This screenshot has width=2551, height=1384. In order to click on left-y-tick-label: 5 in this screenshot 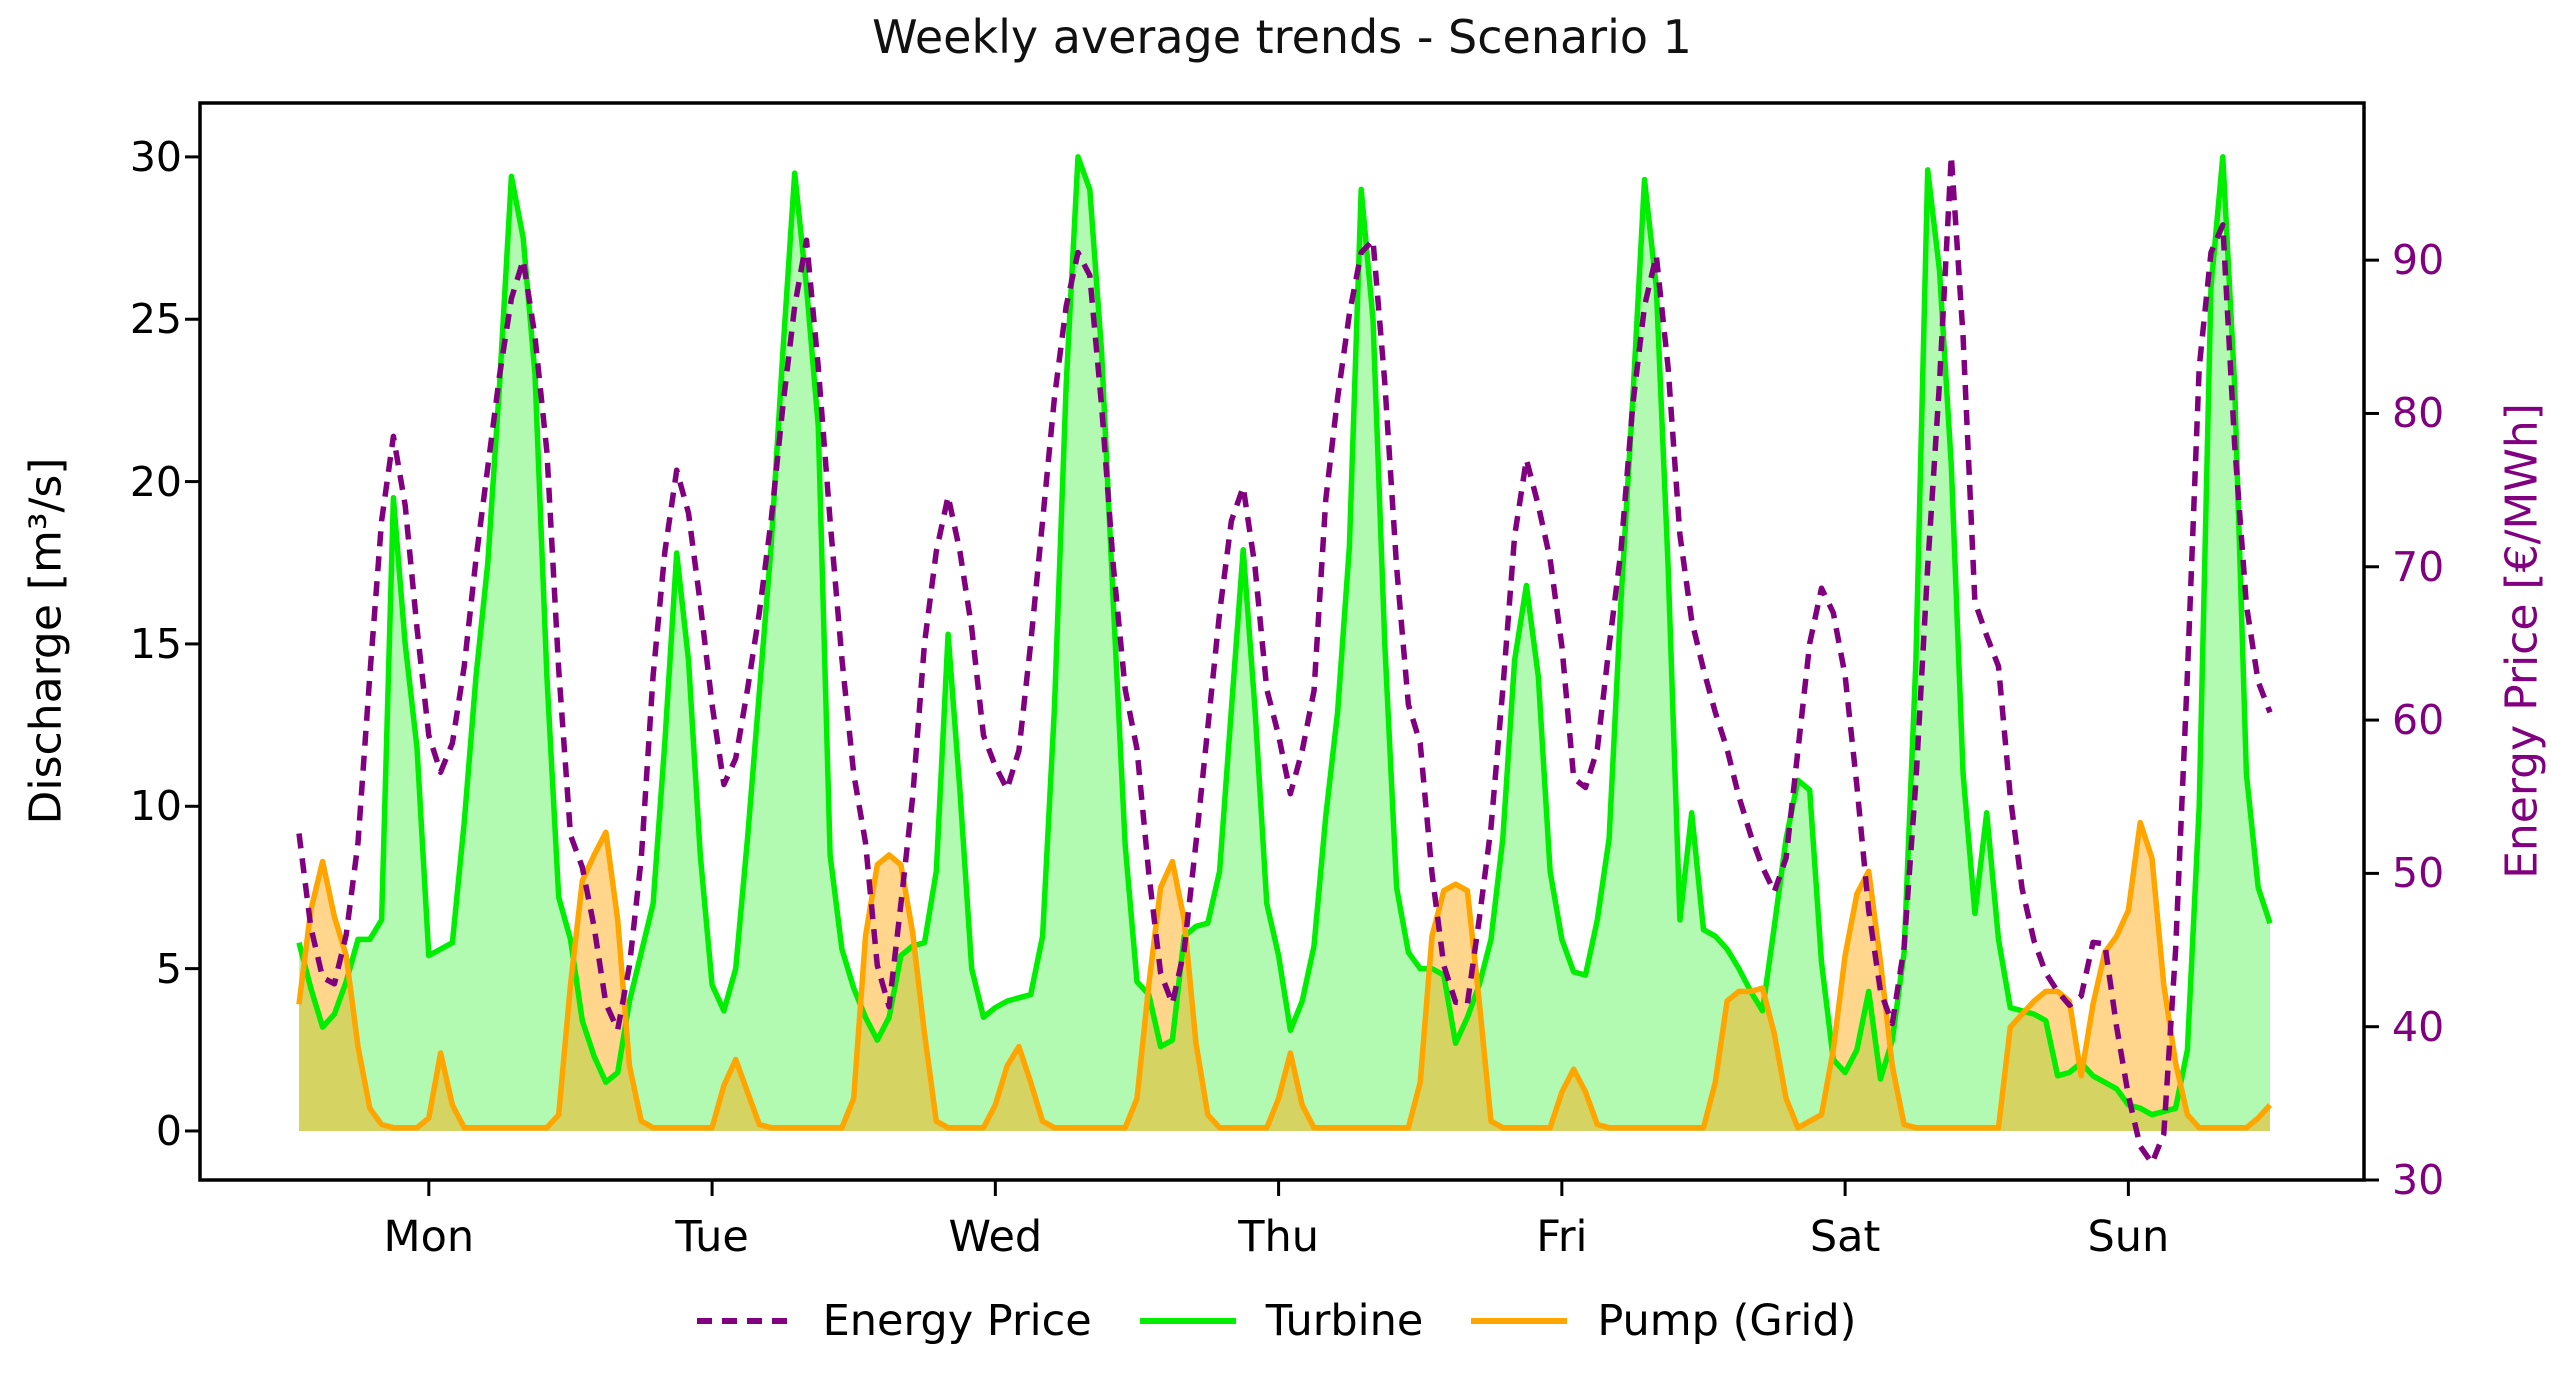, I will do `click(168, 968)`.